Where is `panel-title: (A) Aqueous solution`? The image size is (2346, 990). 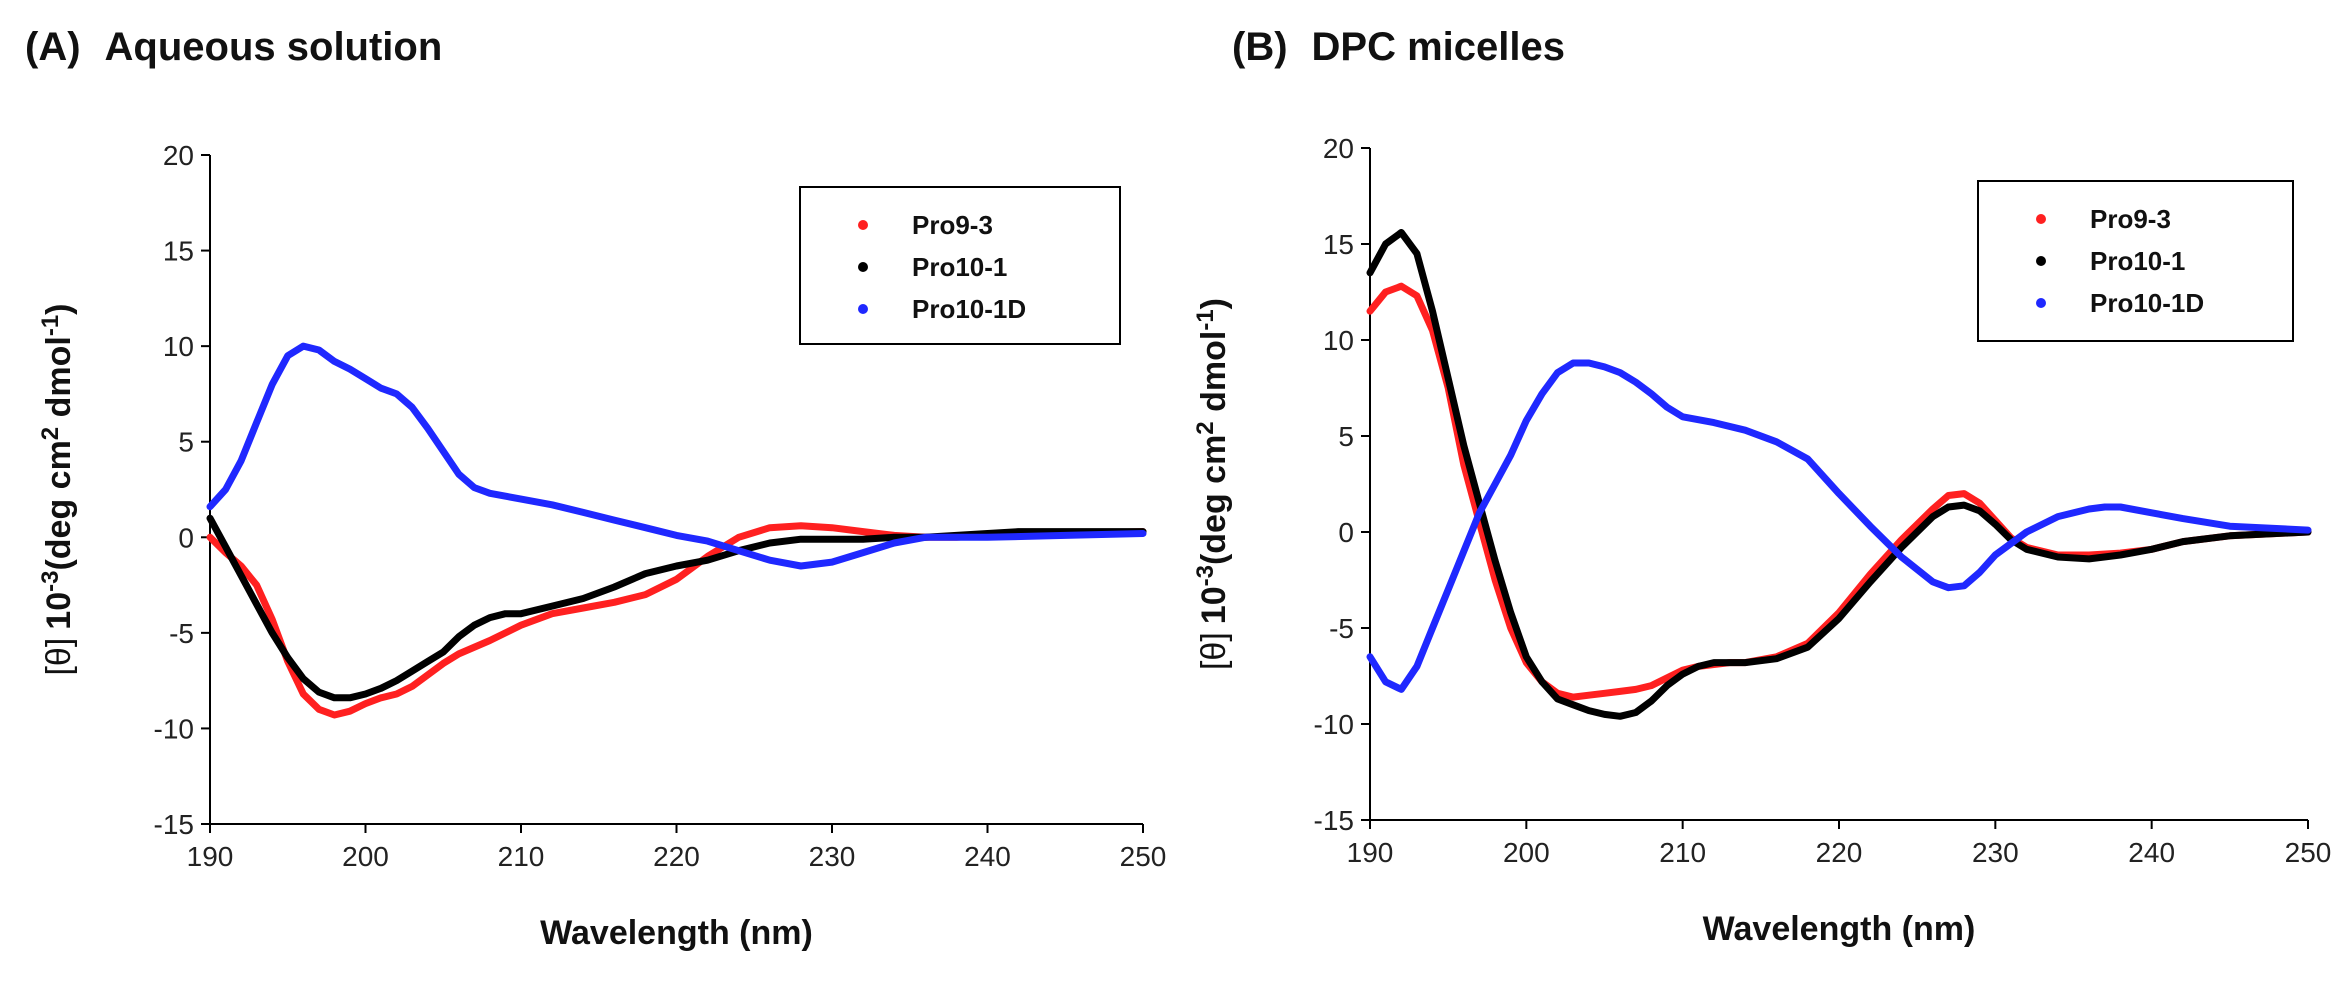 panel-title: (A) Aqueous solution is located at coordinates (233, 47).